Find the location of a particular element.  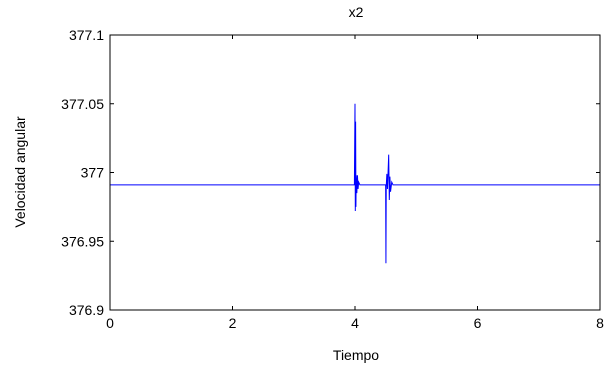

x-tick-label: 6 is located at coordinates (478, 323).